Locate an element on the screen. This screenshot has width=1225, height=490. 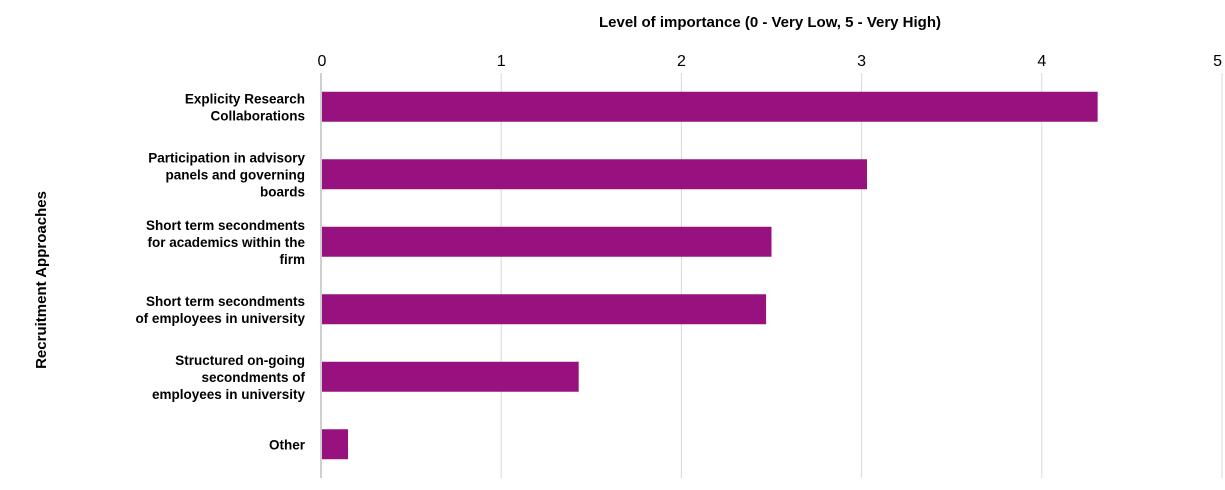
x-tick-label: 4 is located at coordinates (1041, 61).